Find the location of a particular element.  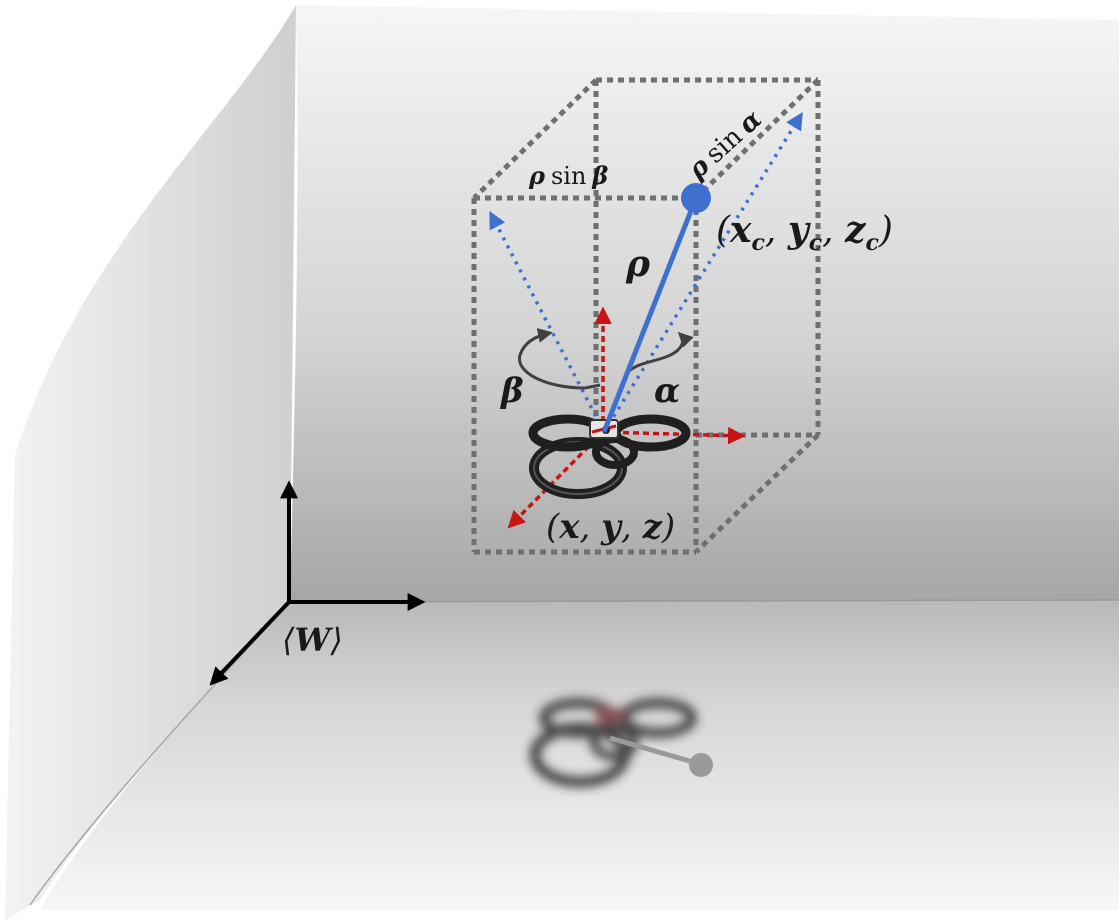

world-y-axis is located at coordinates (250, 643).